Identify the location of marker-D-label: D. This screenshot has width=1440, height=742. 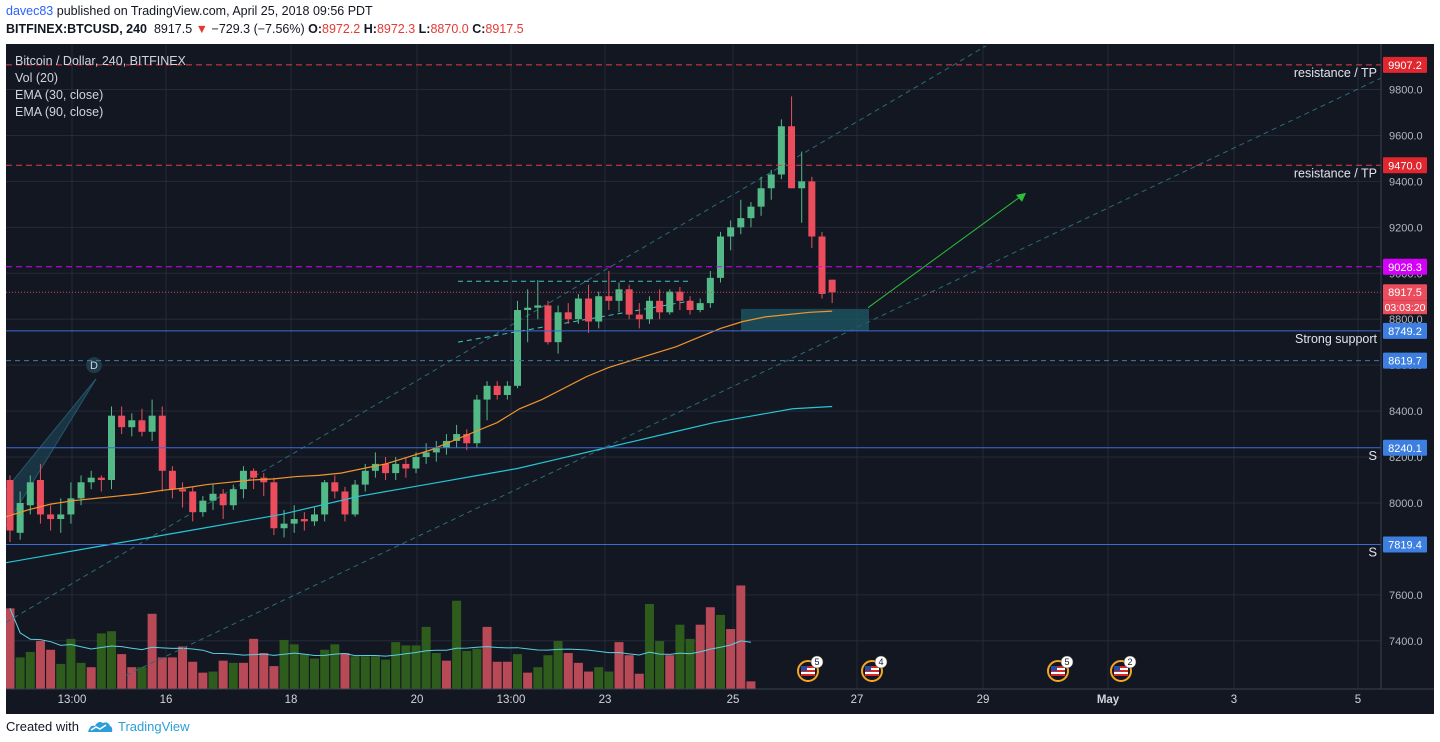
(94, 366).